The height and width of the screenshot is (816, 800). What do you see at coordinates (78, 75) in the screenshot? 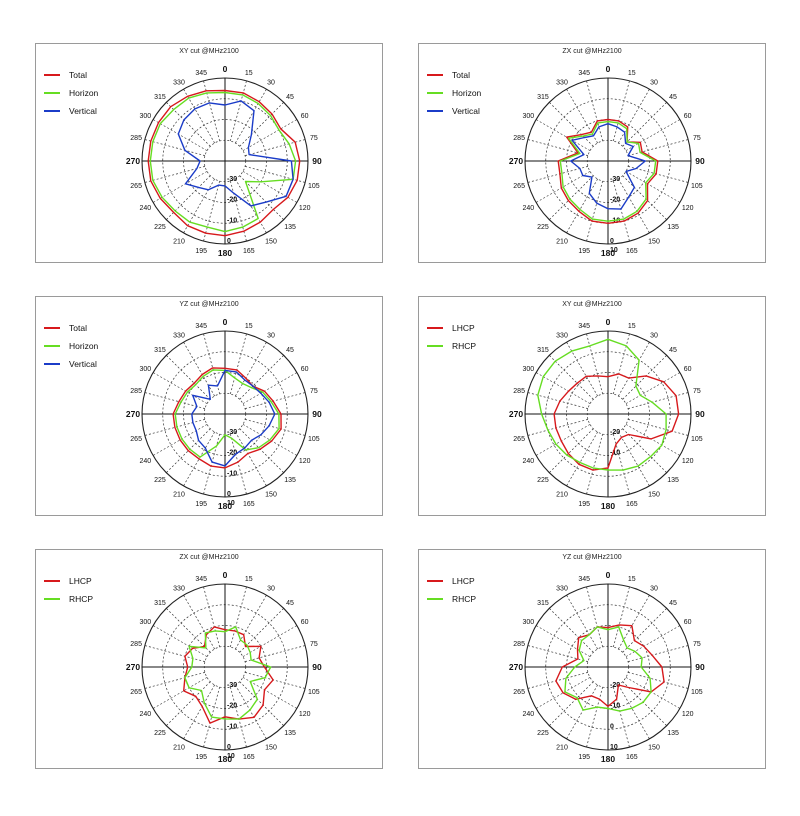
I see `legend-label: Total` at bounding box center [78, 75].